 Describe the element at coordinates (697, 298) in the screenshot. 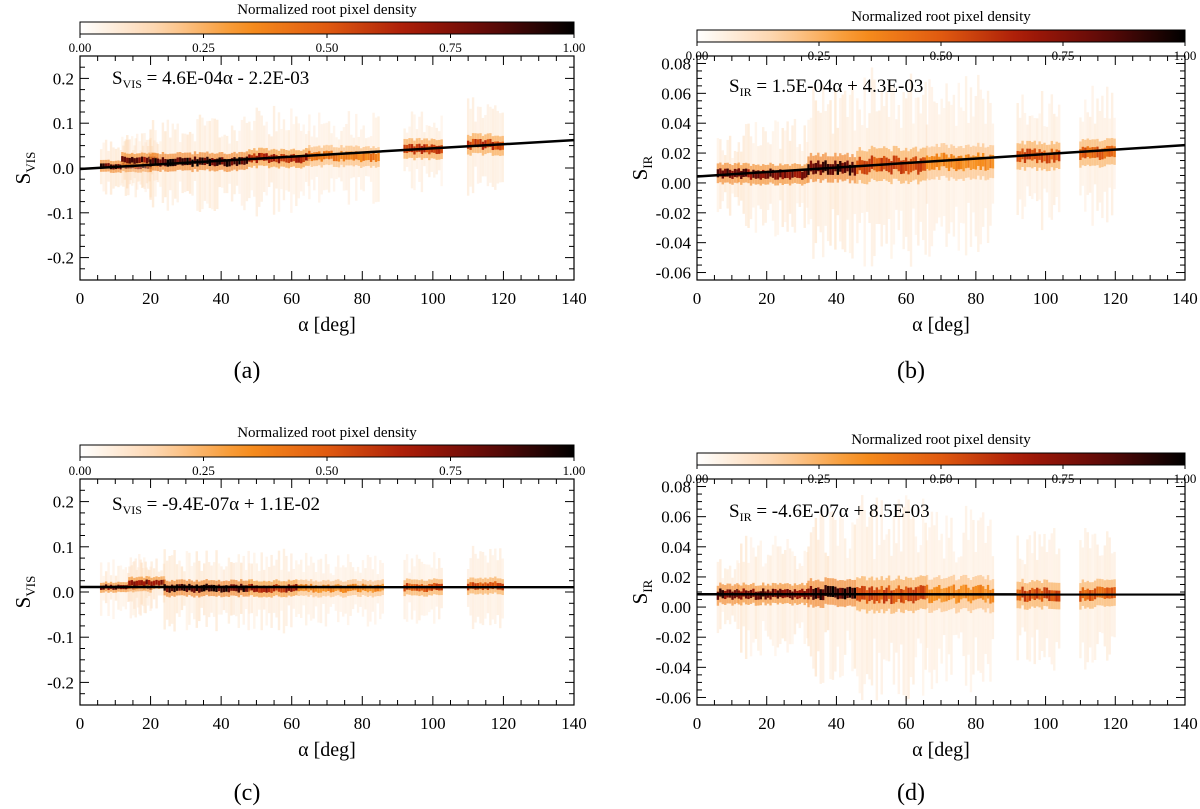

I see `x-tick-label: 0` at that location.